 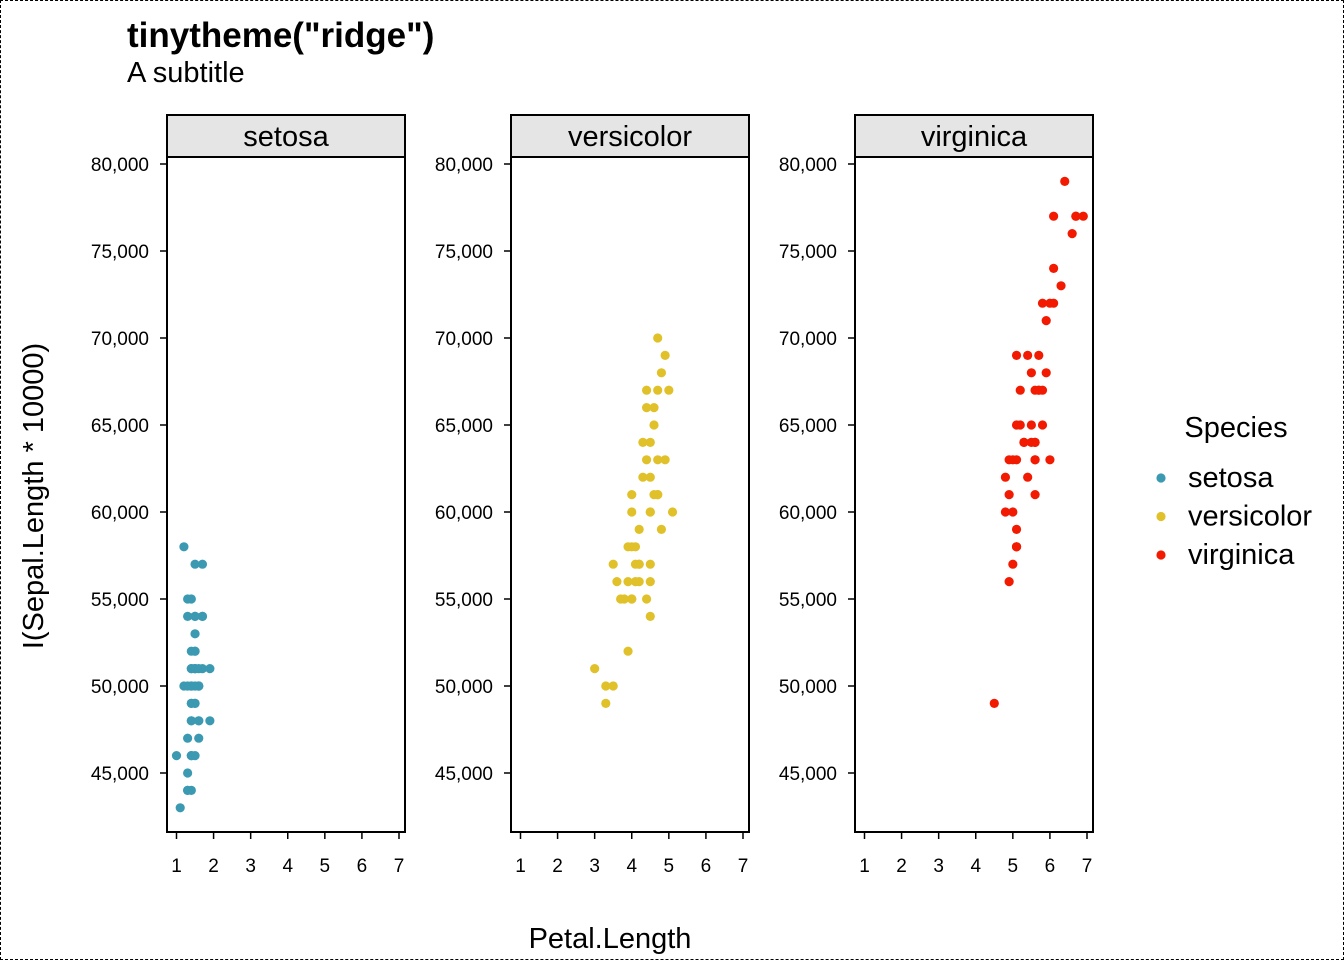 I want to click on legend-marker-setosa, so click(x=1161, y=478).